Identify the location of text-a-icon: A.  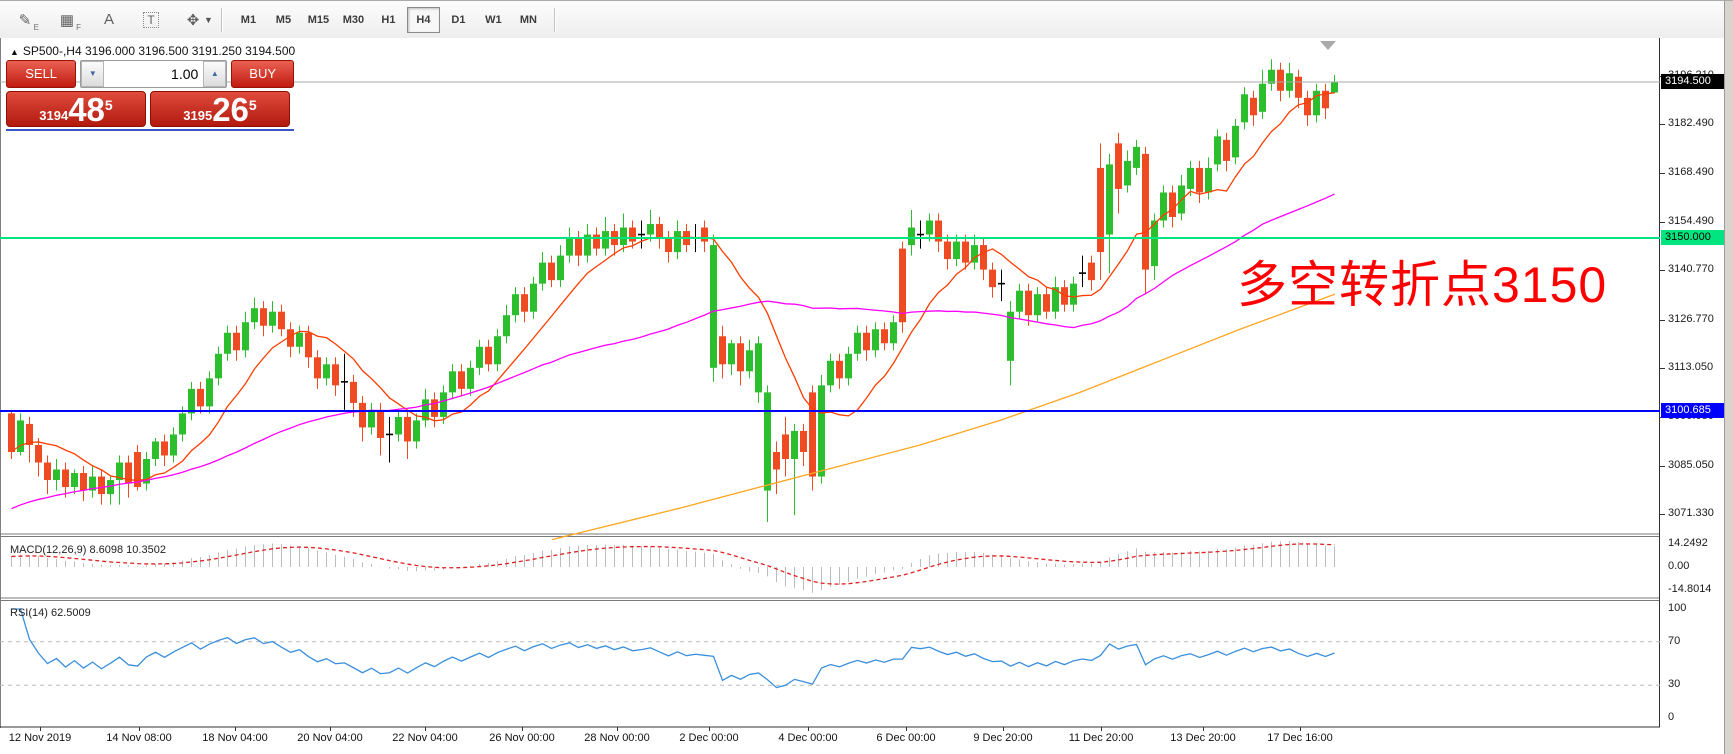
(108, 19).